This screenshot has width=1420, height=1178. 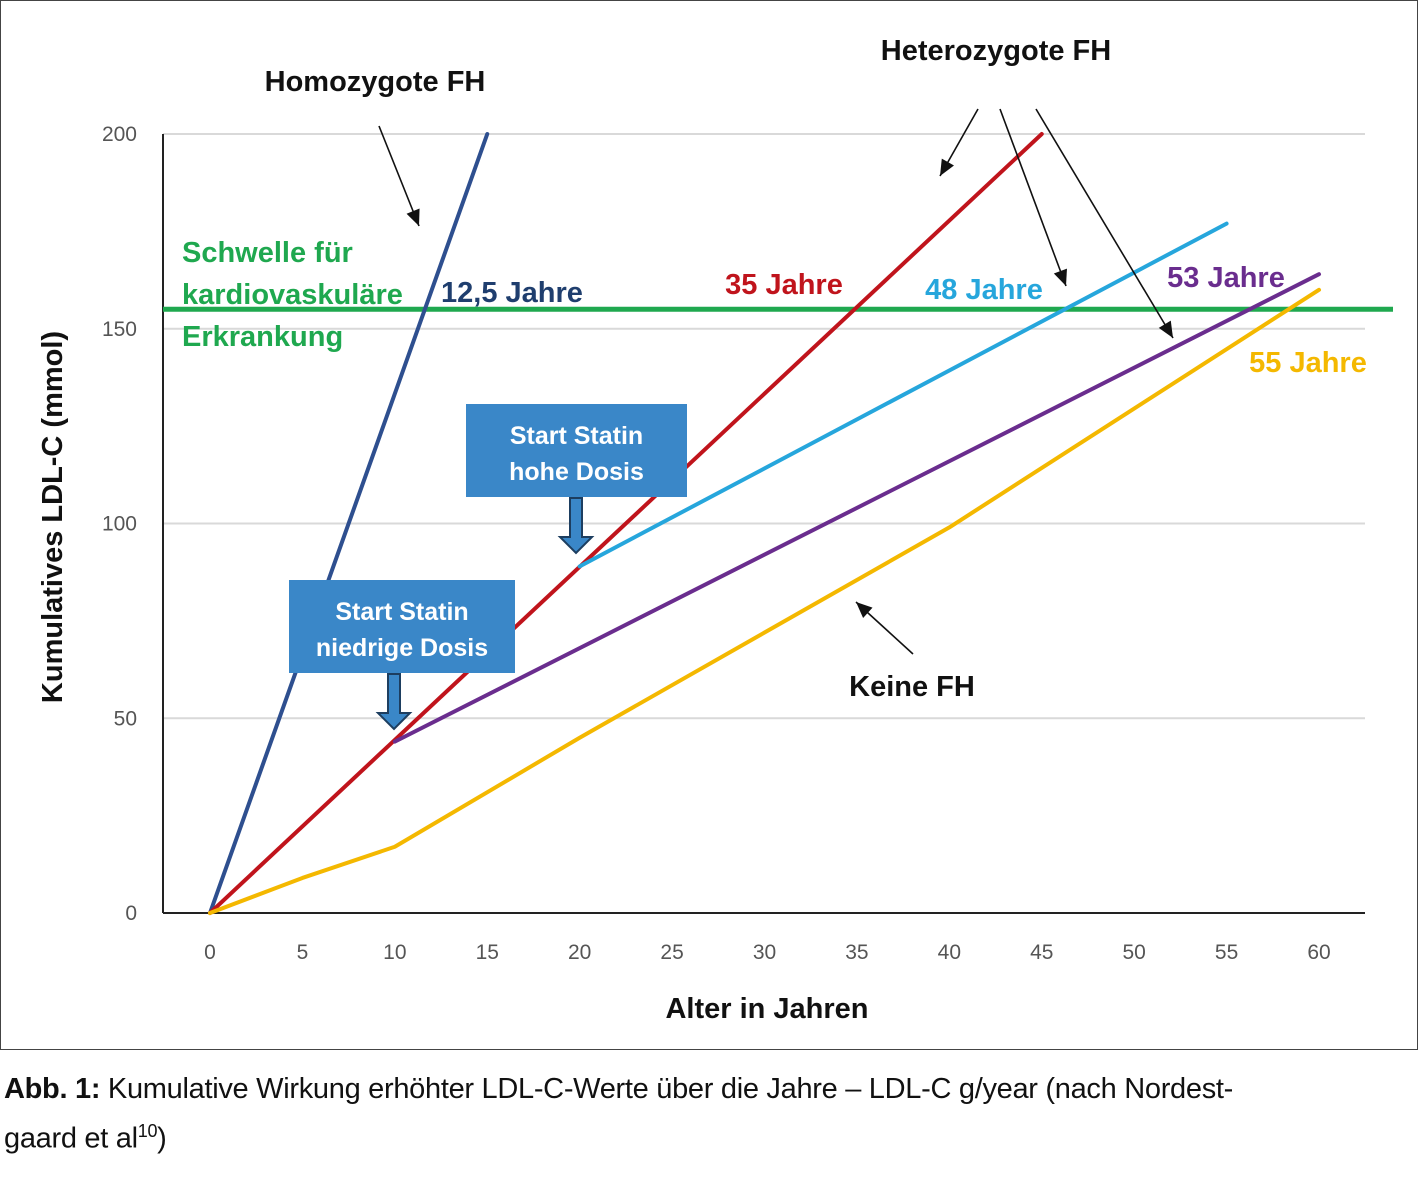 What do you see at coordinates (402, 648) in the screenshot?
I see `statin-low-dose-text: niedrige Dosis` at bounding box center [402, 648].